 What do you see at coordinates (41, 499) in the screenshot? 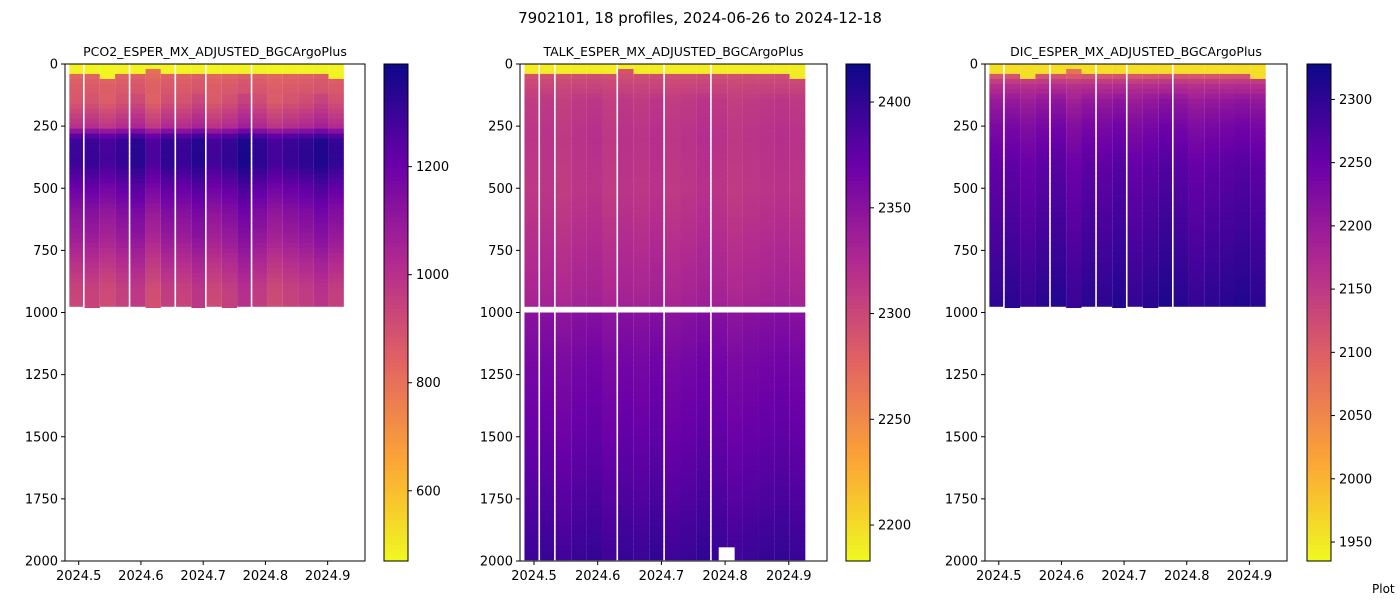
I see `y-tick-label: 1750` at bounding box center [41, 499].